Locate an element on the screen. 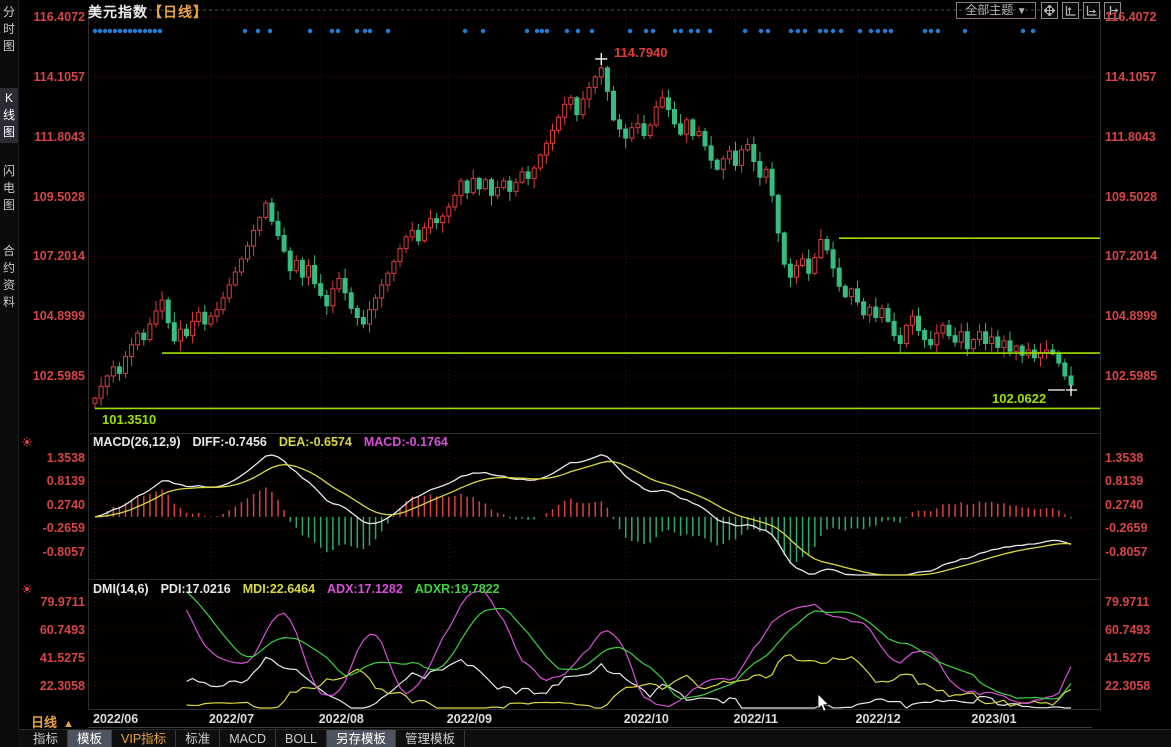  last-low-annotation: 102.0622 is located at coordinates (1019, 398).